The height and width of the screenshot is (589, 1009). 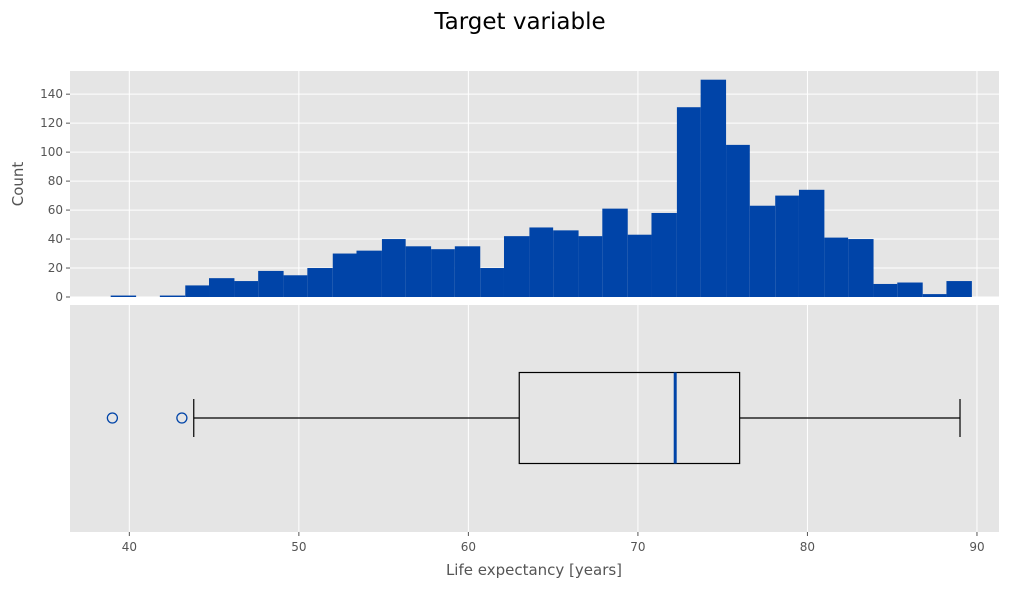 What do you see at coordinates (519, 22) in the screenshot?
I see `figure-title: Target variable` at bounding box center [519, 22].